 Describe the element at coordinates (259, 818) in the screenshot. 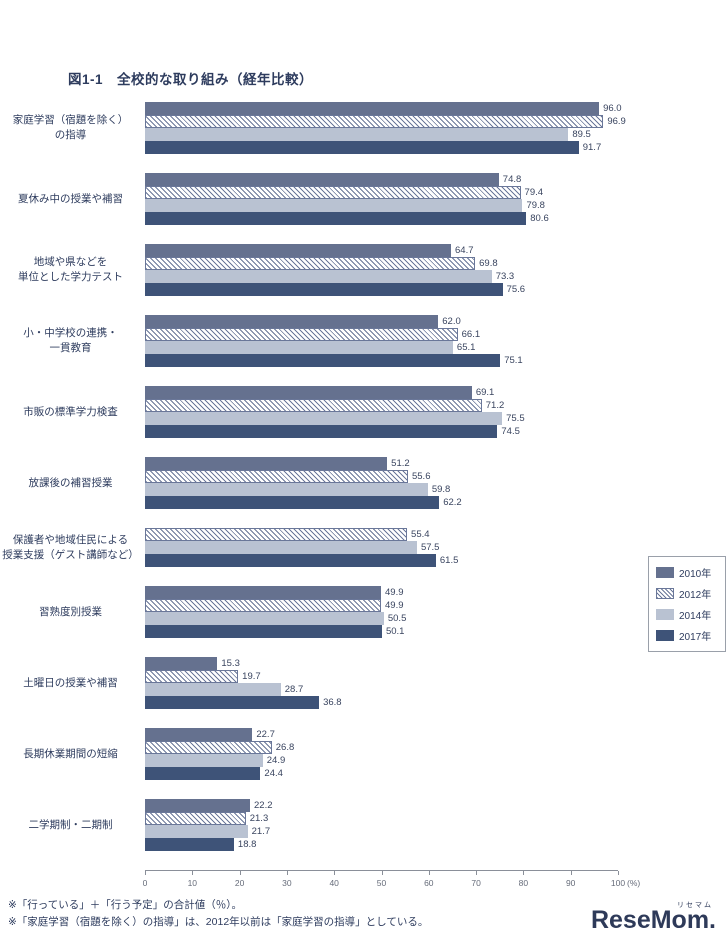

I see `bar-value: 21.3` at that location.